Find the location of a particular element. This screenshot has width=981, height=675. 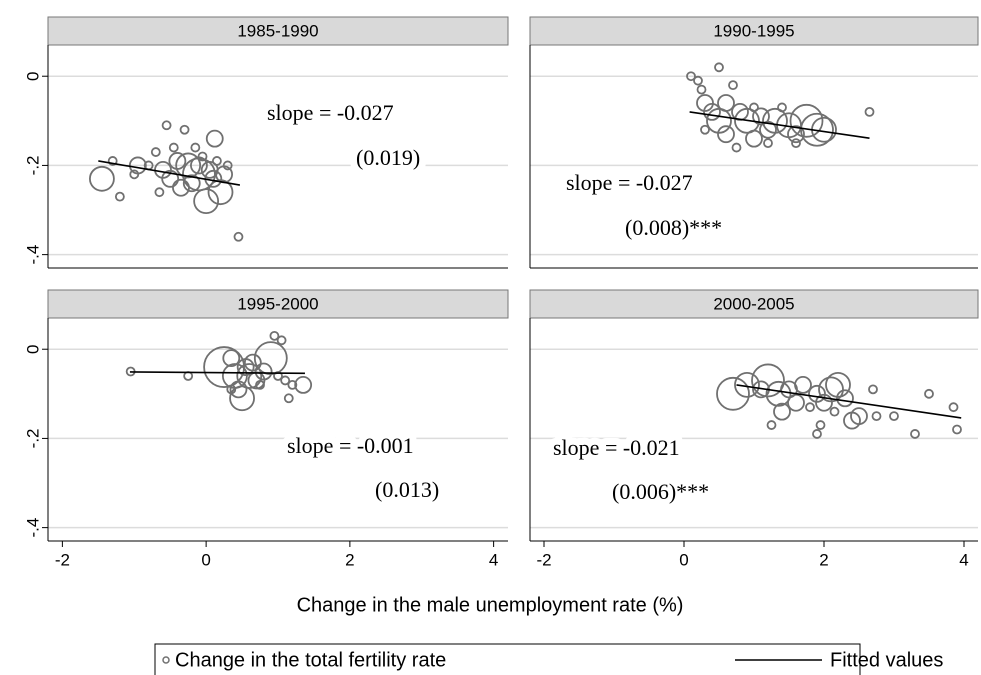

annotation: slope = -0.021 is located at coordinates (616, 447).